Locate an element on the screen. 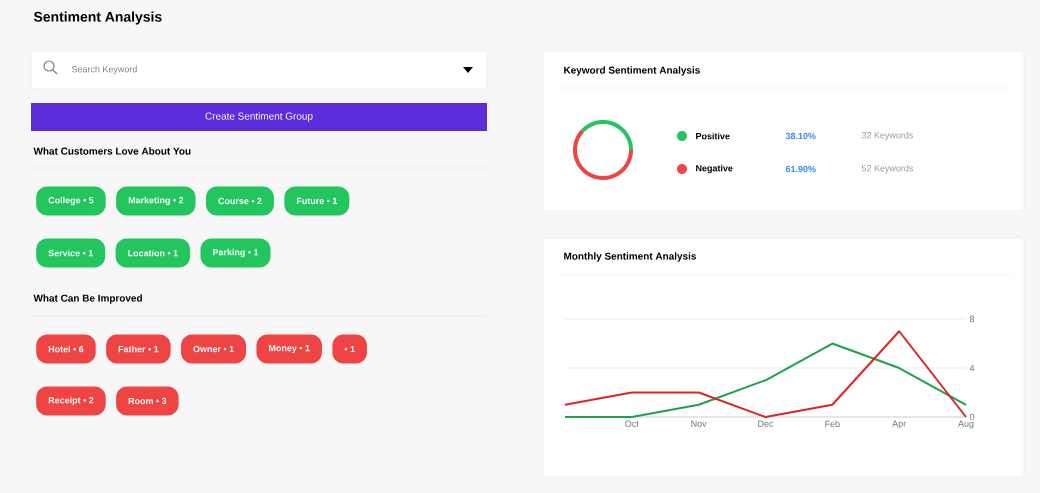 This screenshot has height=493, width=1040. text: Sentiment Analysis is located at coordinates (97, 18).